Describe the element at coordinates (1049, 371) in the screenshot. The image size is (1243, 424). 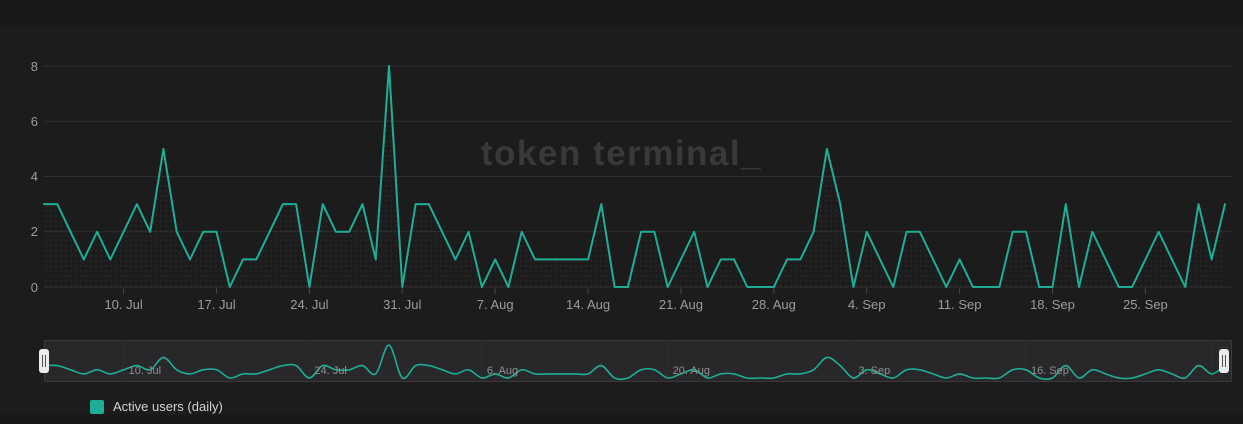
I see `mini-x-label: 16. Sep` at that location.